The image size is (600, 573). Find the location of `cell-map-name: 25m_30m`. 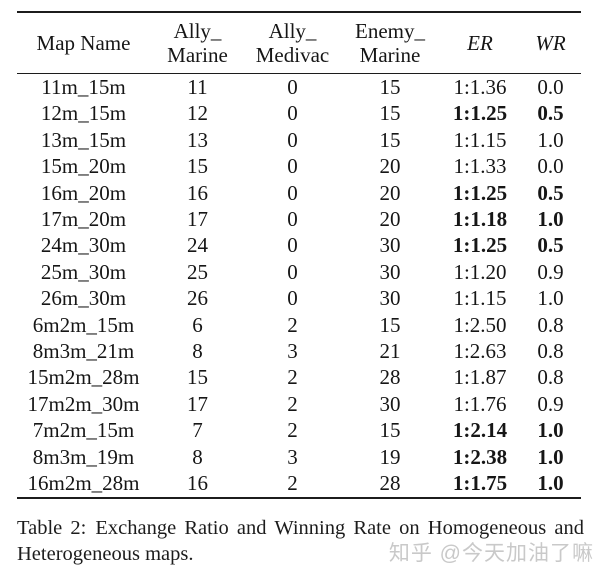

cell-map-name: 25m_30m is located at coordinates (83, 271).